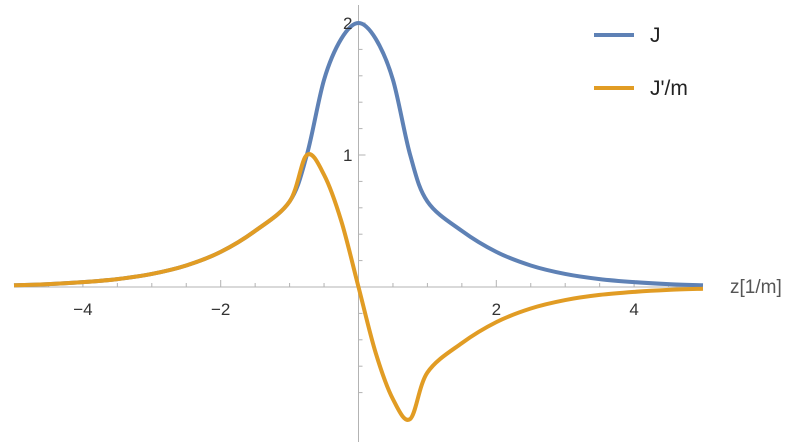 The width and height of the screenshot is (797, 445). Describe the element at coordinates (82, 309) in the screenshot. I see `x-tick-label: −4` at that location.